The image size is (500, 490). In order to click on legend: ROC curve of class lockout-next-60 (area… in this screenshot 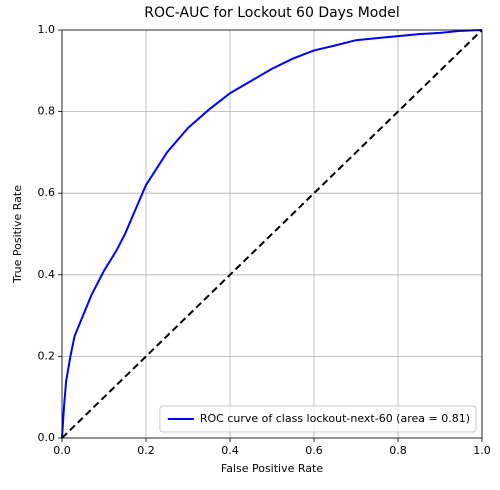, I will do `click(318, 419)`.